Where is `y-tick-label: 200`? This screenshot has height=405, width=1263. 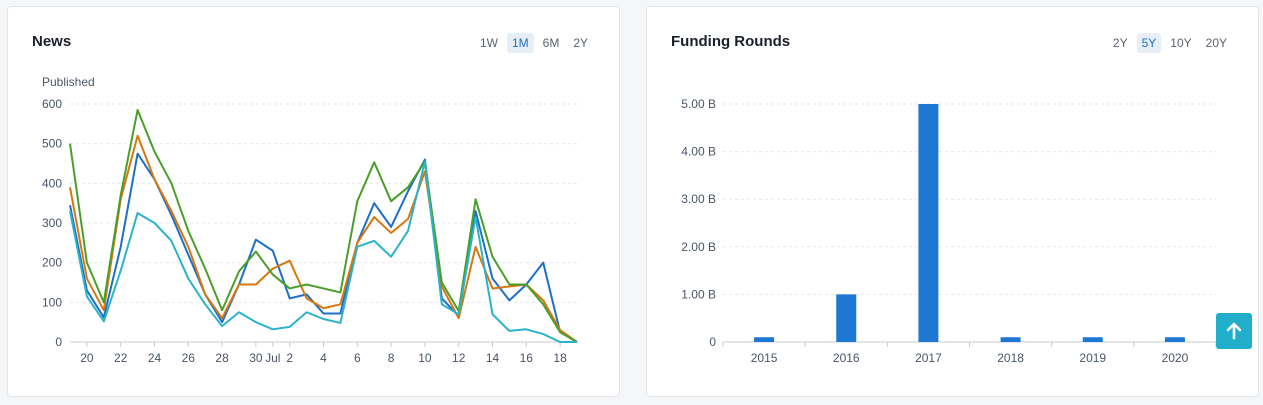 y-tick-label: 200 is located at coordinates (52, 263).